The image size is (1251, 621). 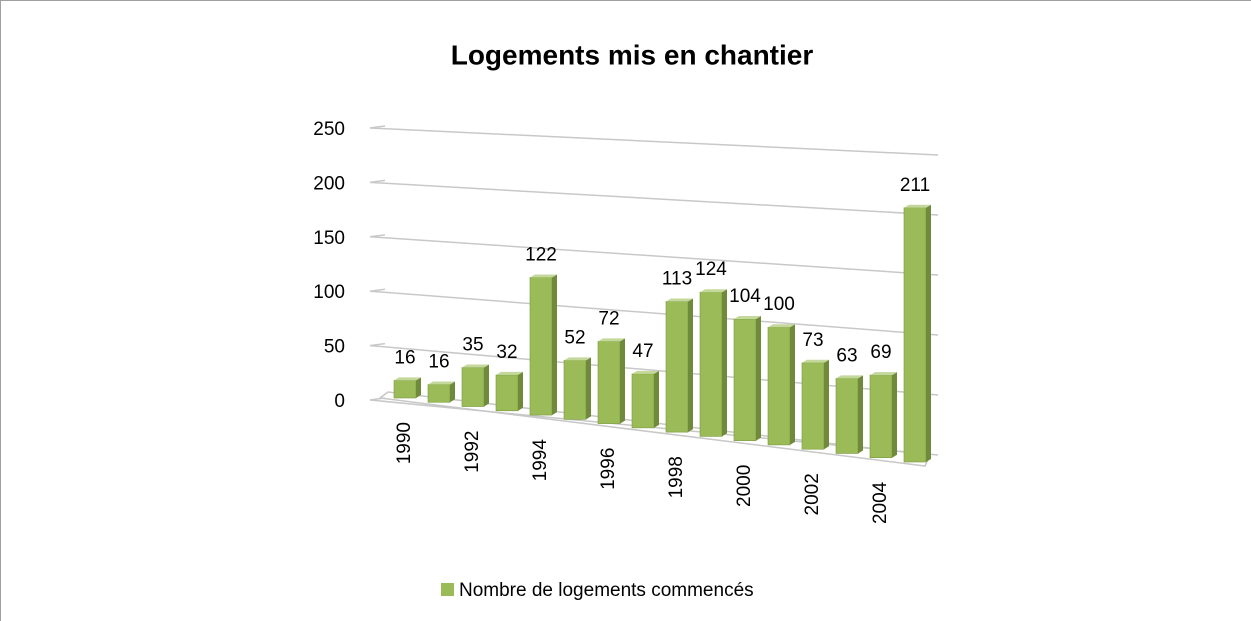 I want to click on value-label: 211, so click(x=915, y=185).